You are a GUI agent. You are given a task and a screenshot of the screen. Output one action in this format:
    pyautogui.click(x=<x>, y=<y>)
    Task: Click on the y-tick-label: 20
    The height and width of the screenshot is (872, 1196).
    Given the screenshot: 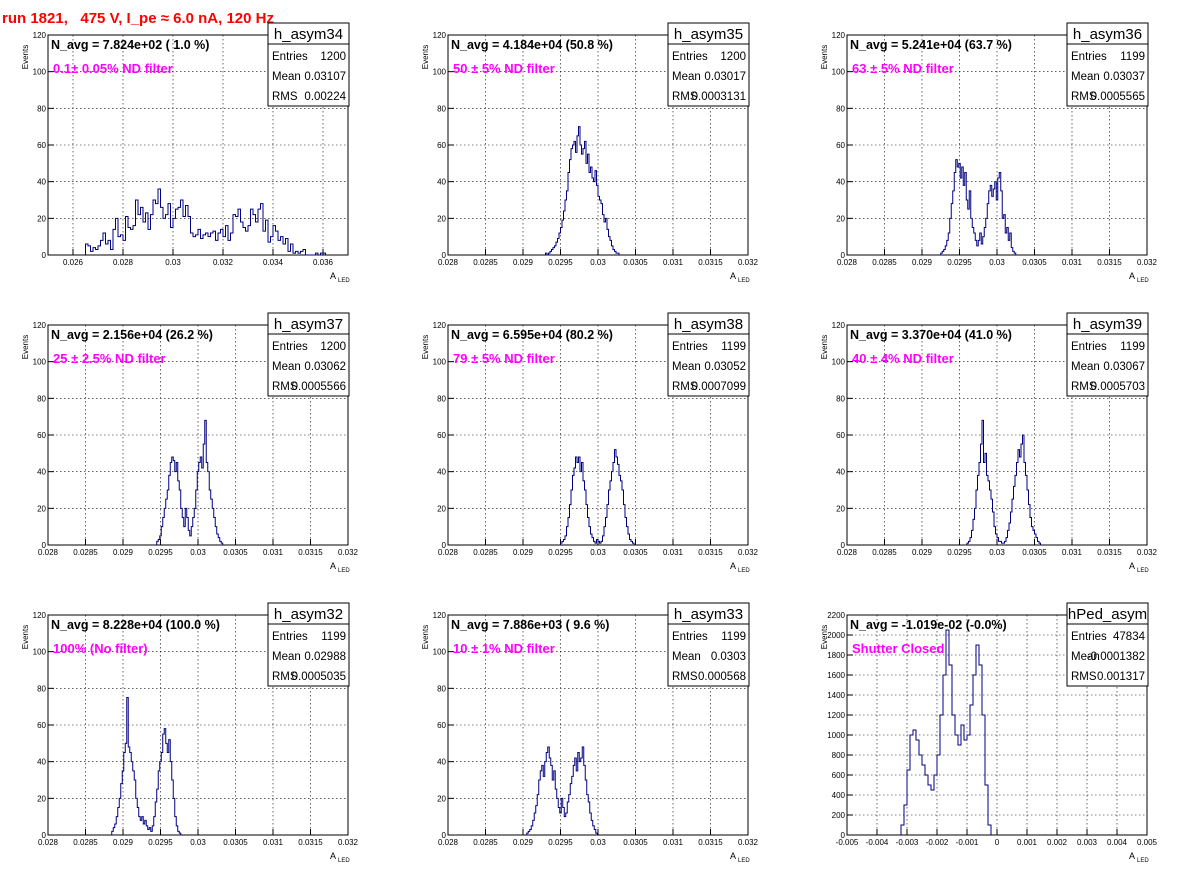 What is the action you would take?
    pyautogui.click(x=41, y=798)
    